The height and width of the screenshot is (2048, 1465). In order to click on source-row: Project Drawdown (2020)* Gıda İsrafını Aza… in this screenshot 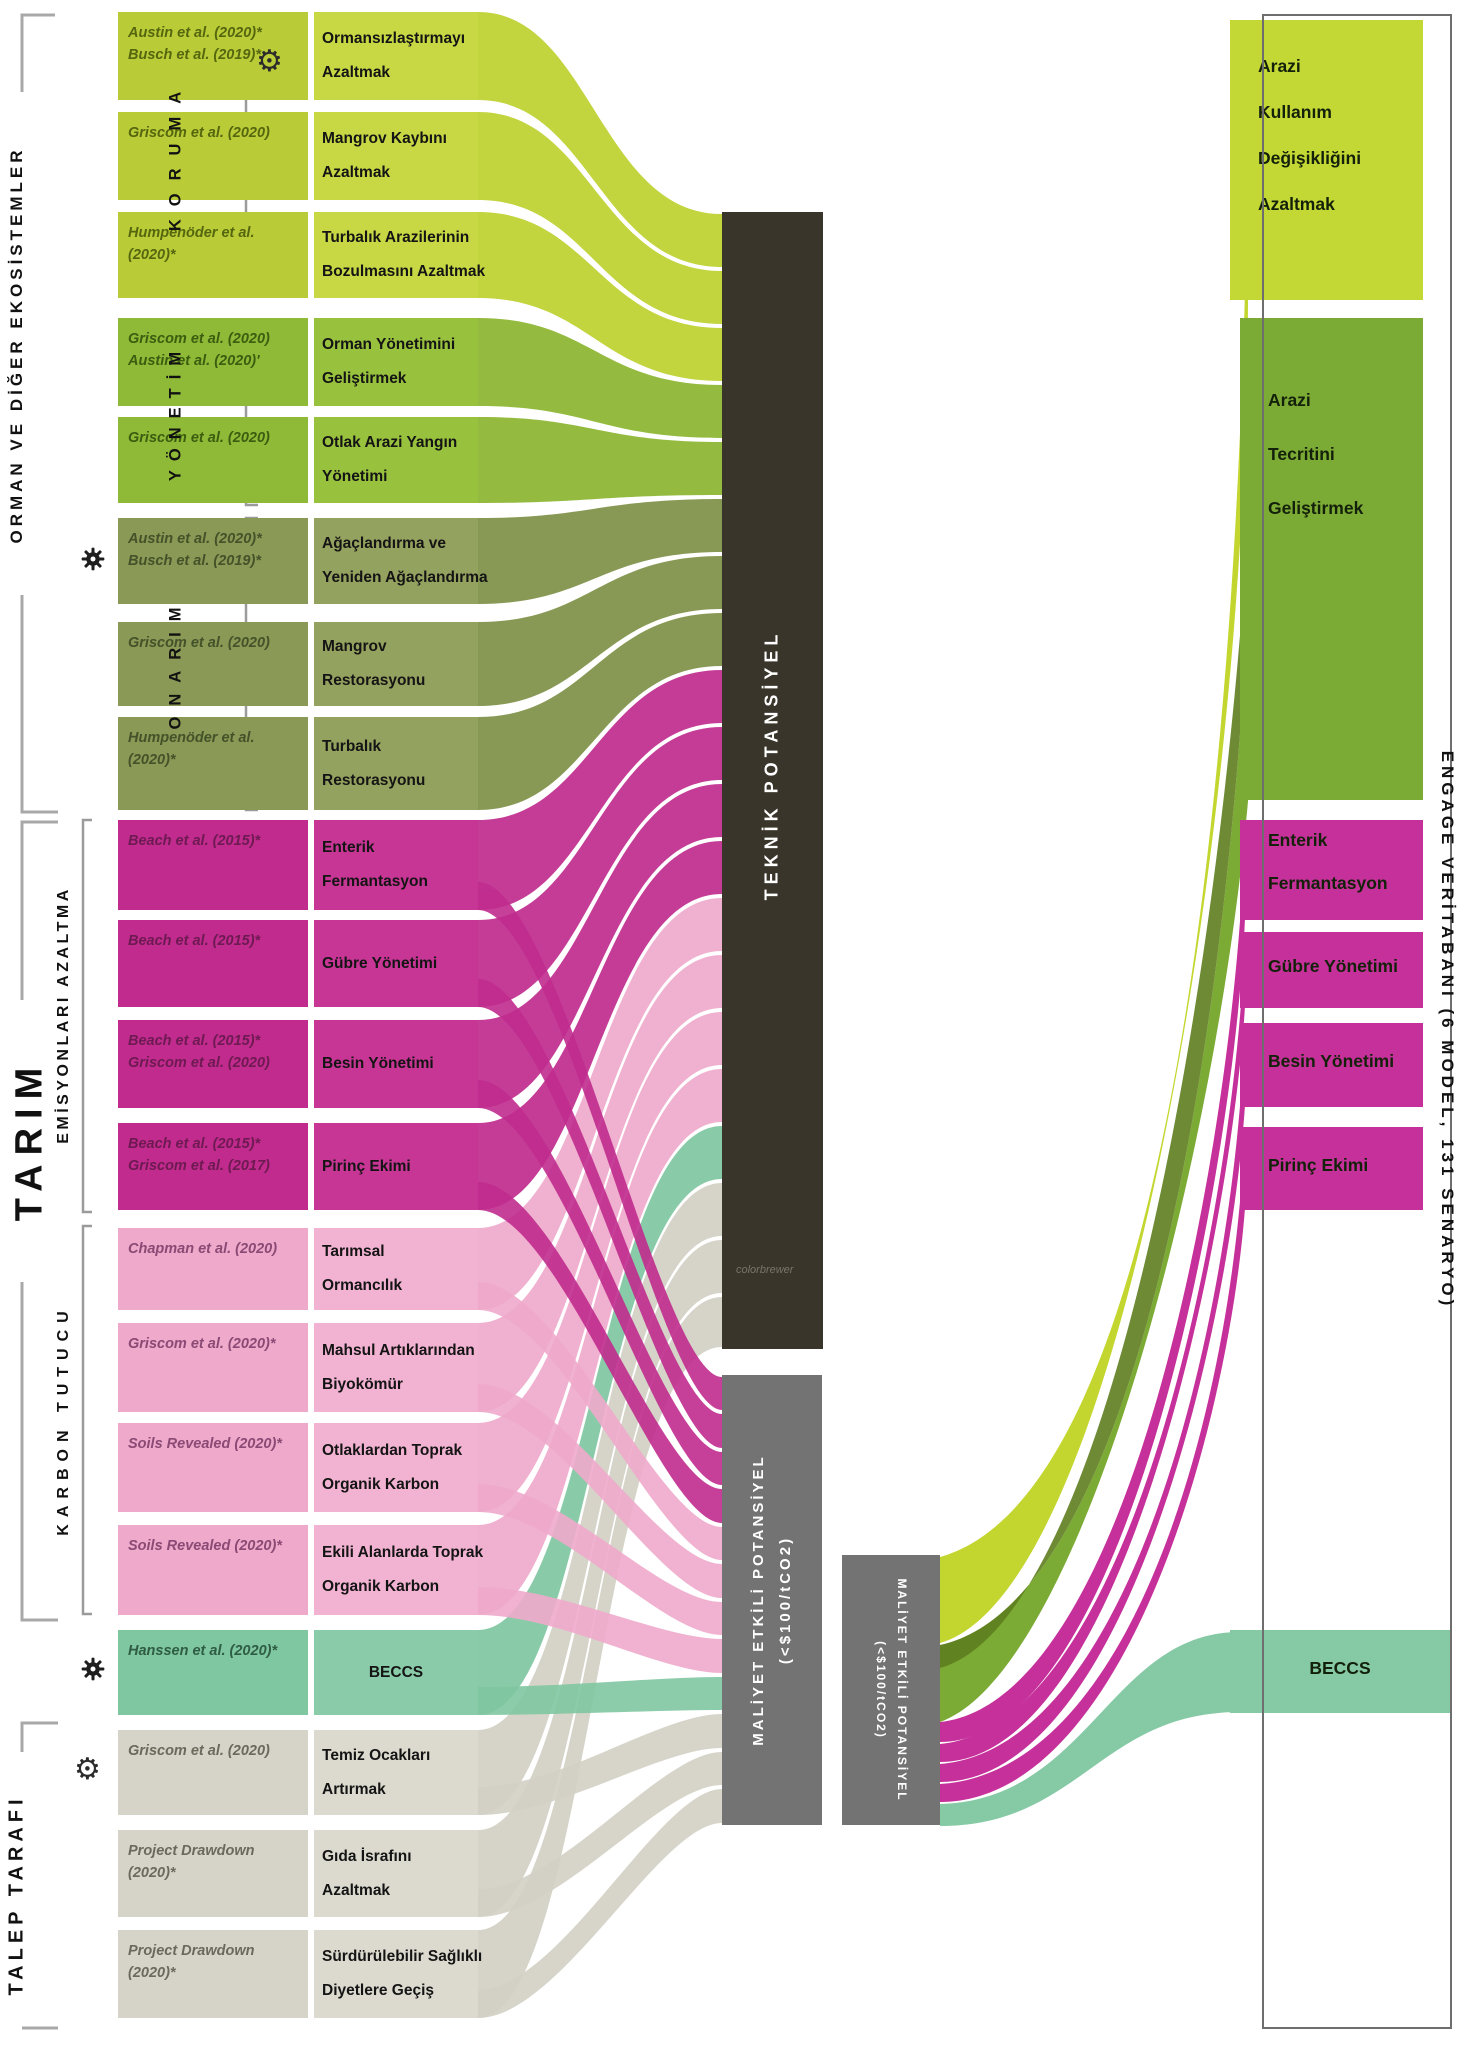, I will do `click(239, 1873)`.